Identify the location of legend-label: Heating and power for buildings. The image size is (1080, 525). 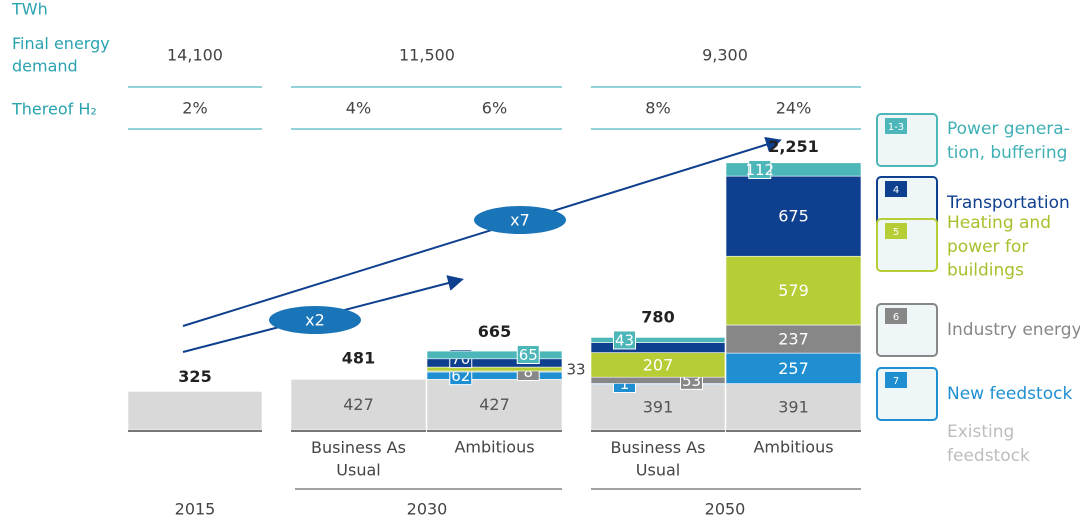
(999, 247).